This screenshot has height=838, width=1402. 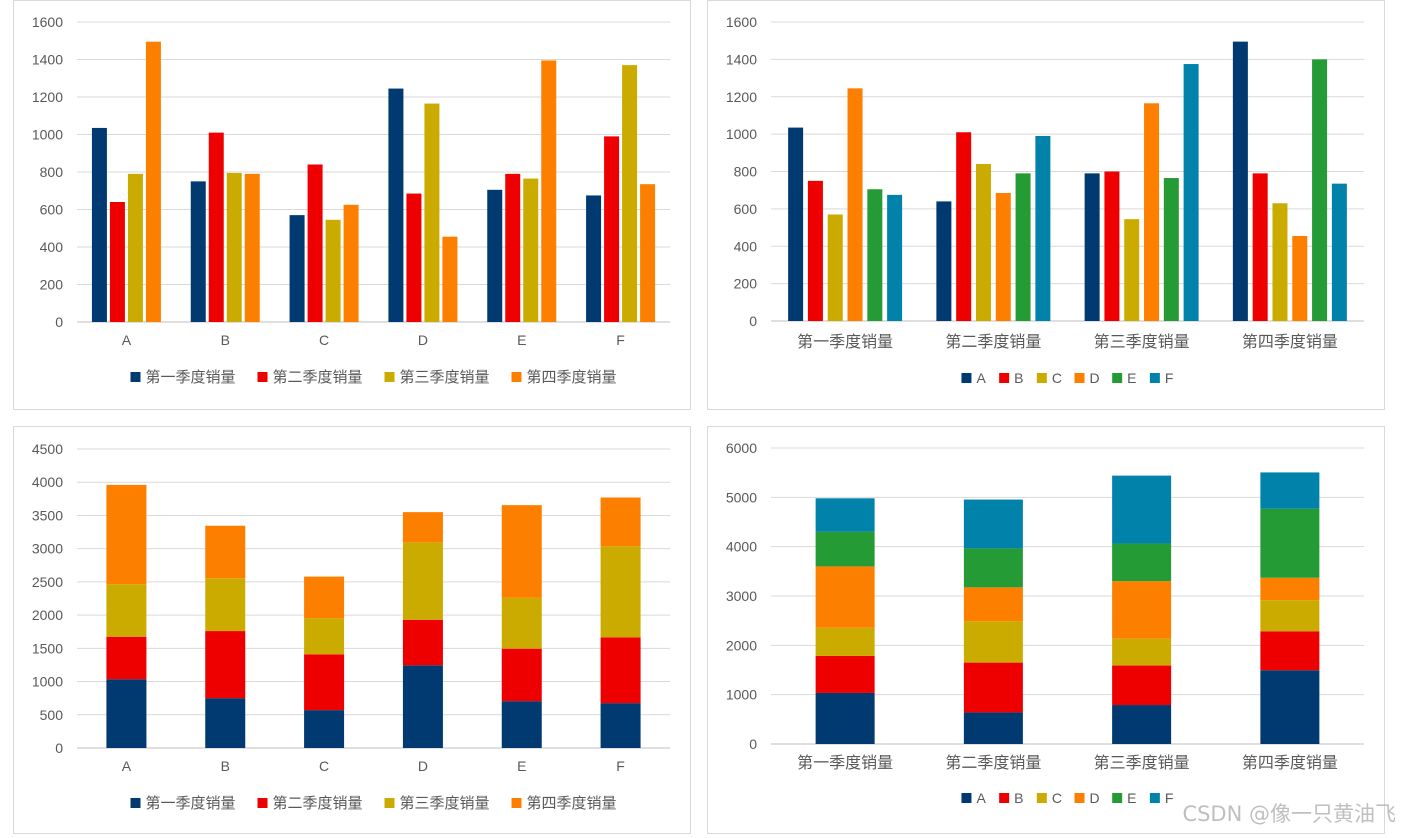 I want to click on bar-segment-E-第三季度销量, so click(x=1142, y=562).